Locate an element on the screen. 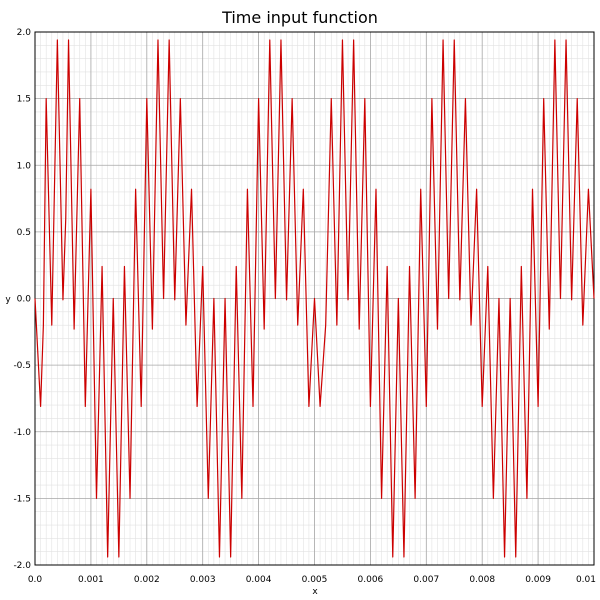 The width and height of the screenshot is (600, 600). y-tick-label: 0.0 is located at coordinates (24, 300).